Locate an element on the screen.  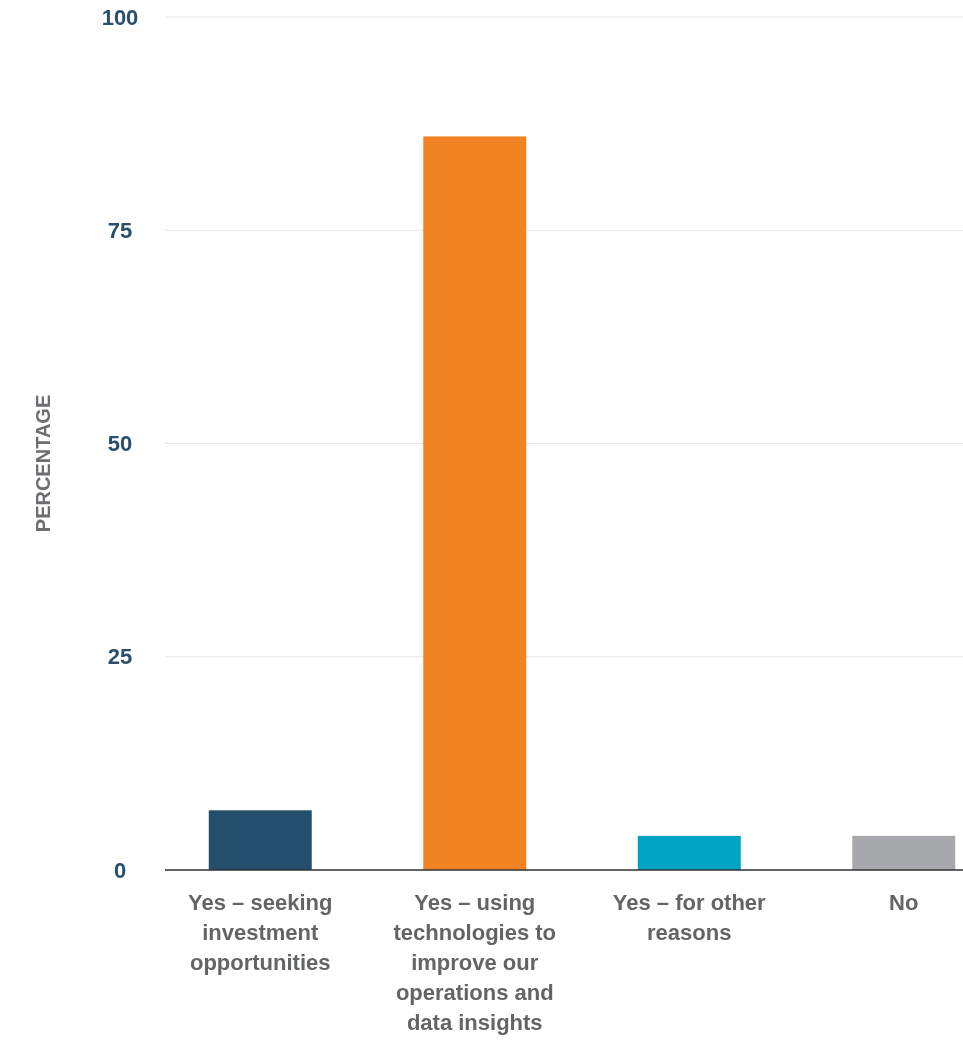
y-tick-label: 100 is located at coordinates (120, 17).